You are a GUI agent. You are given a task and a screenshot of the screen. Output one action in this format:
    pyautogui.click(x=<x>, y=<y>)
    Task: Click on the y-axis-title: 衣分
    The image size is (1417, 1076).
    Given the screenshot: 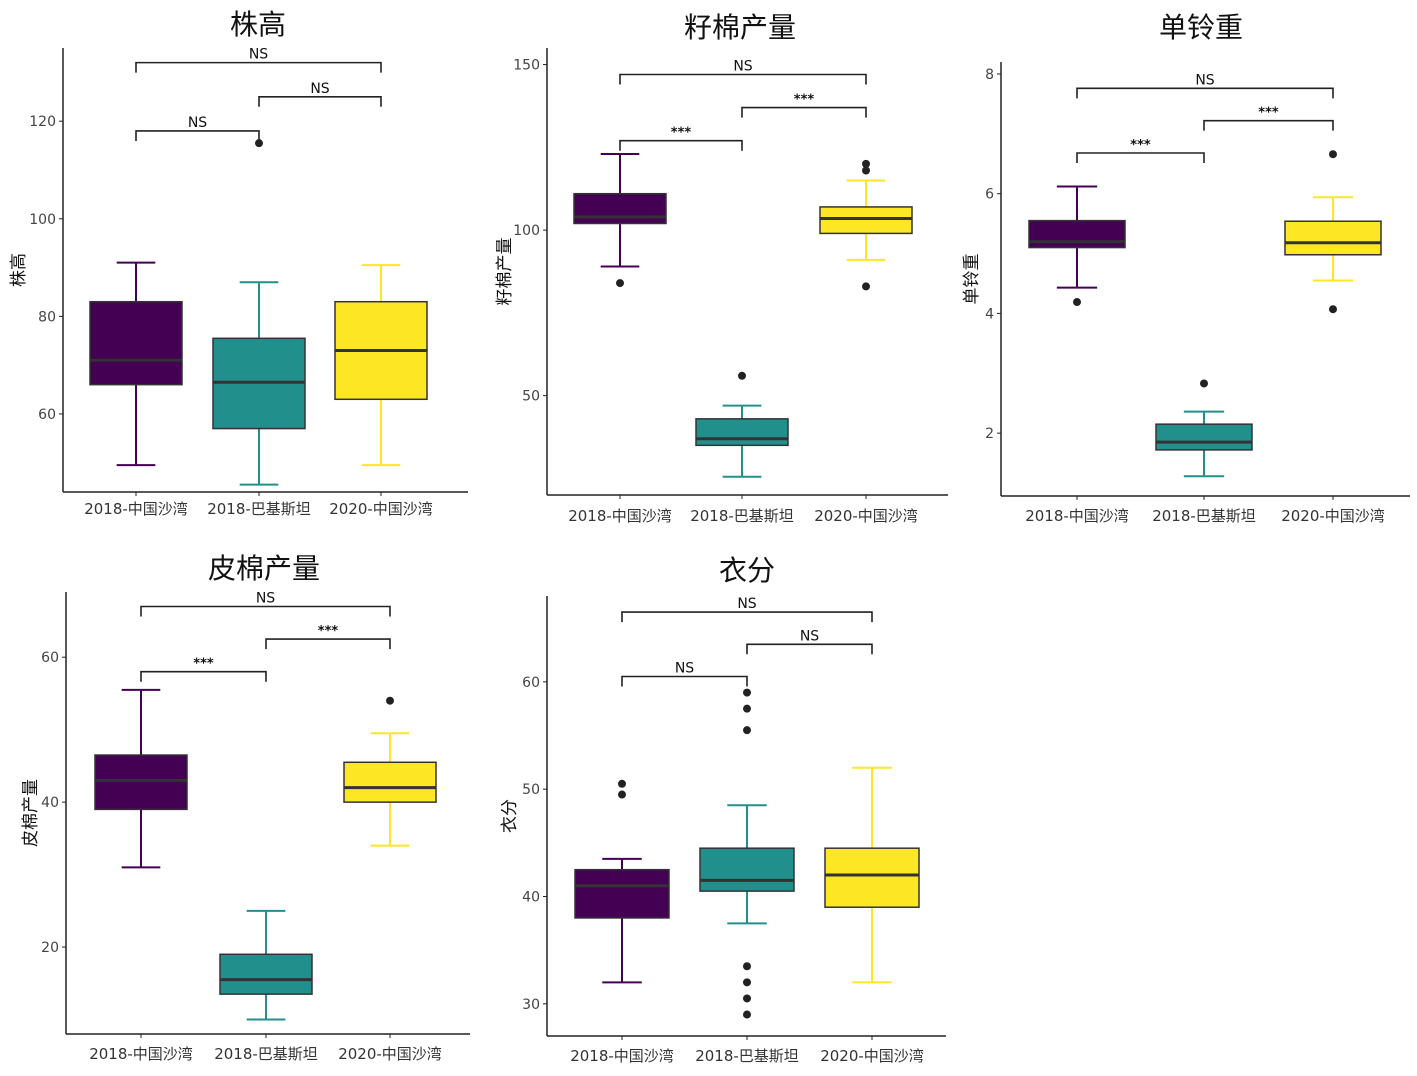 What is the action you would take?
    pyautogui.click(x=510, y=816)
    